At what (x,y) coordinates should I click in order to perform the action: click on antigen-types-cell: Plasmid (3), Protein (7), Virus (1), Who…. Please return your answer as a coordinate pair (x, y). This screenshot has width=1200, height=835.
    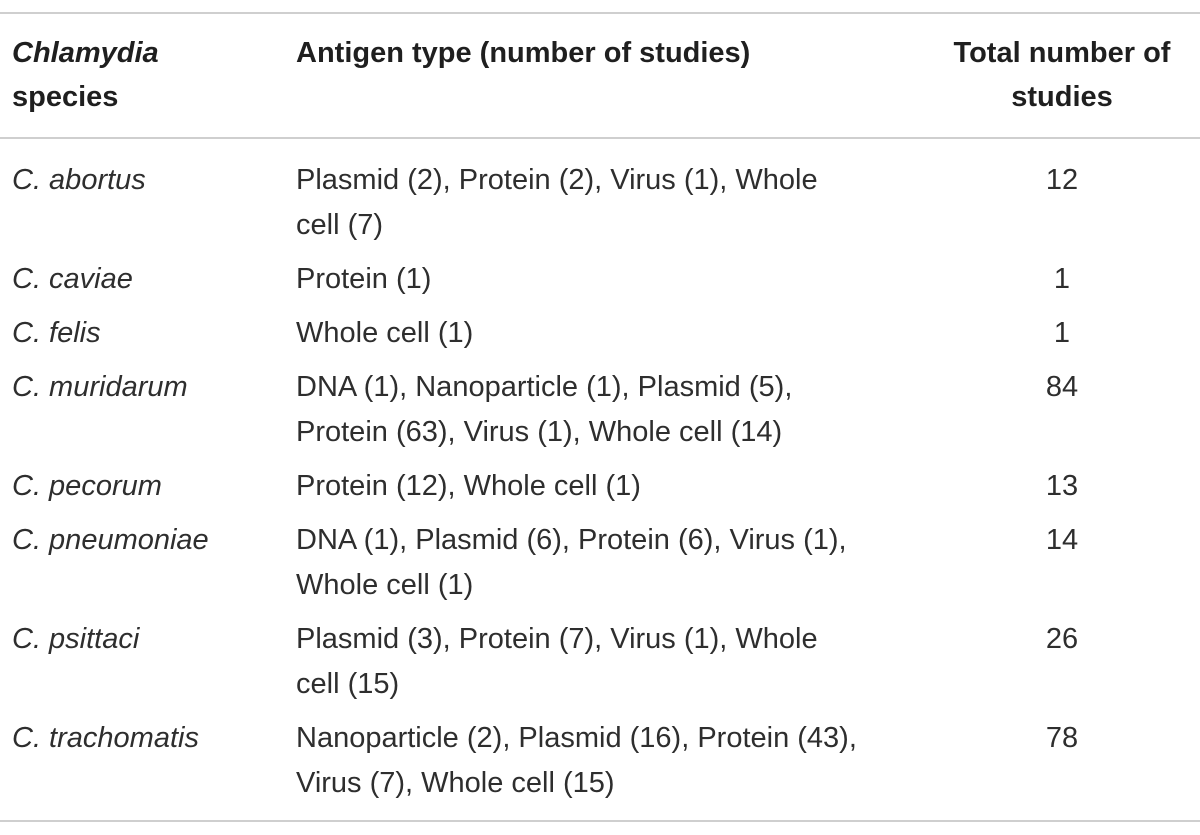
    Looking at the image, I should click on (557, 661).